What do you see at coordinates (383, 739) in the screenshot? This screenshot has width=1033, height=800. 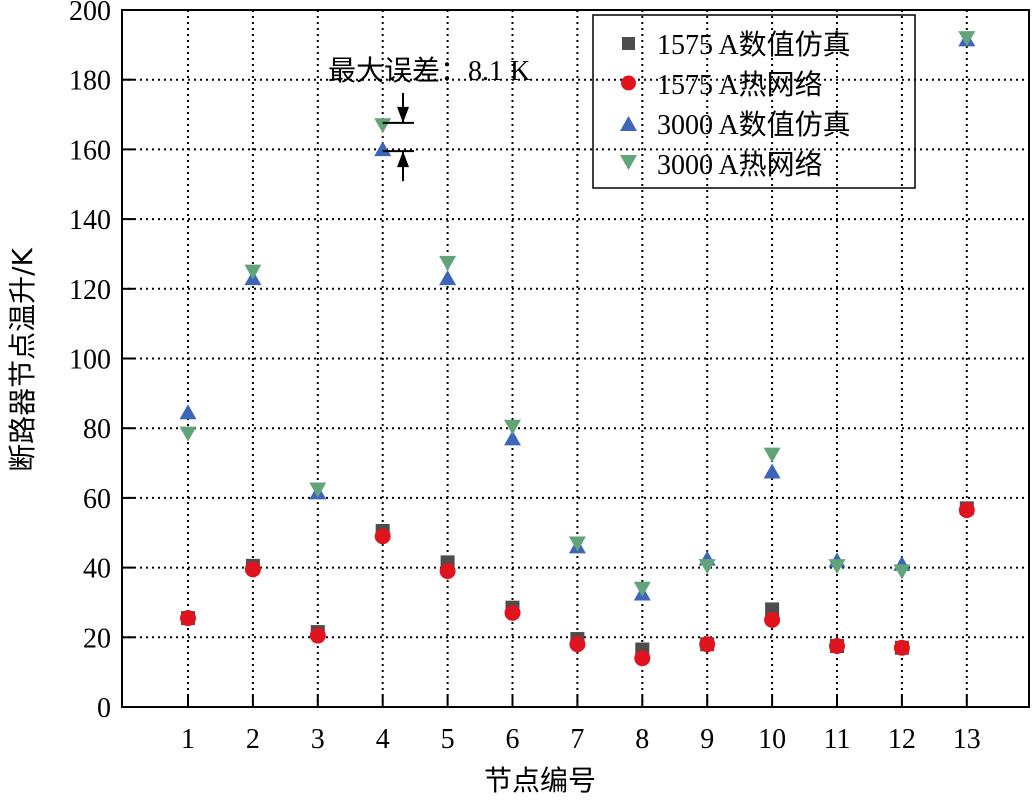 I see `x-tick-label: 4` at bounding box center [383, 739].